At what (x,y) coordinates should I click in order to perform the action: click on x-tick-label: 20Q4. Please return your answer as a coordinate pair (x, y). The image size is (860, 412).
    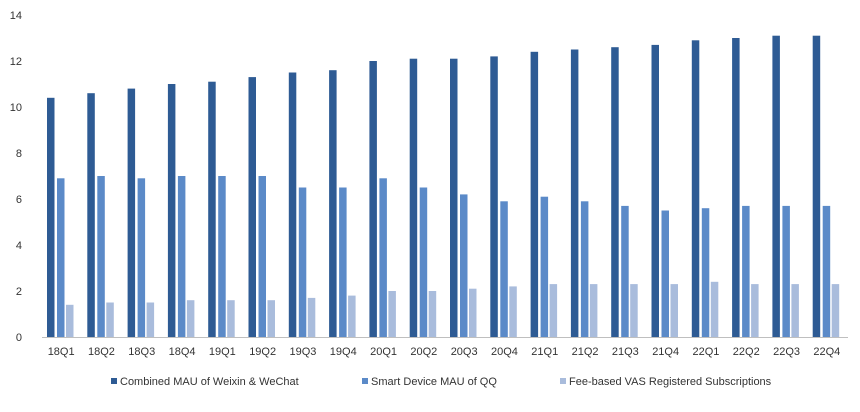
    Looking at the image, I should click on (504, 352).